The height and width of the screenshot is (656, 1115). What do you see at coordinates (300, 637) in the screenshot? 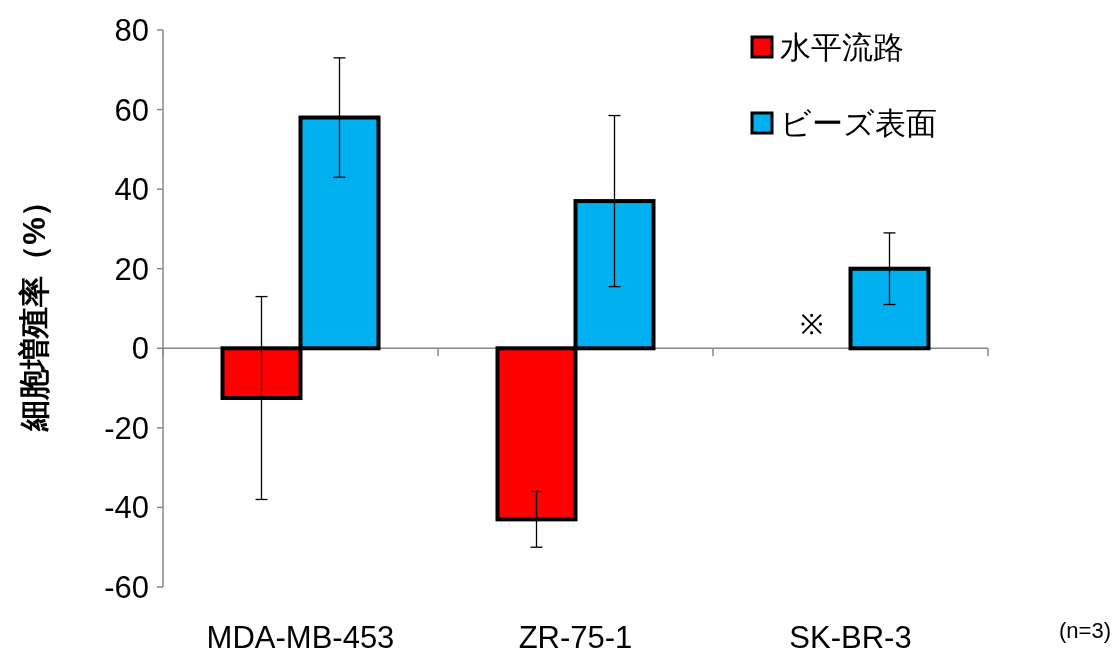
I see `x-tick-label: MDA-MB-453` at bounding box center [300, 637].